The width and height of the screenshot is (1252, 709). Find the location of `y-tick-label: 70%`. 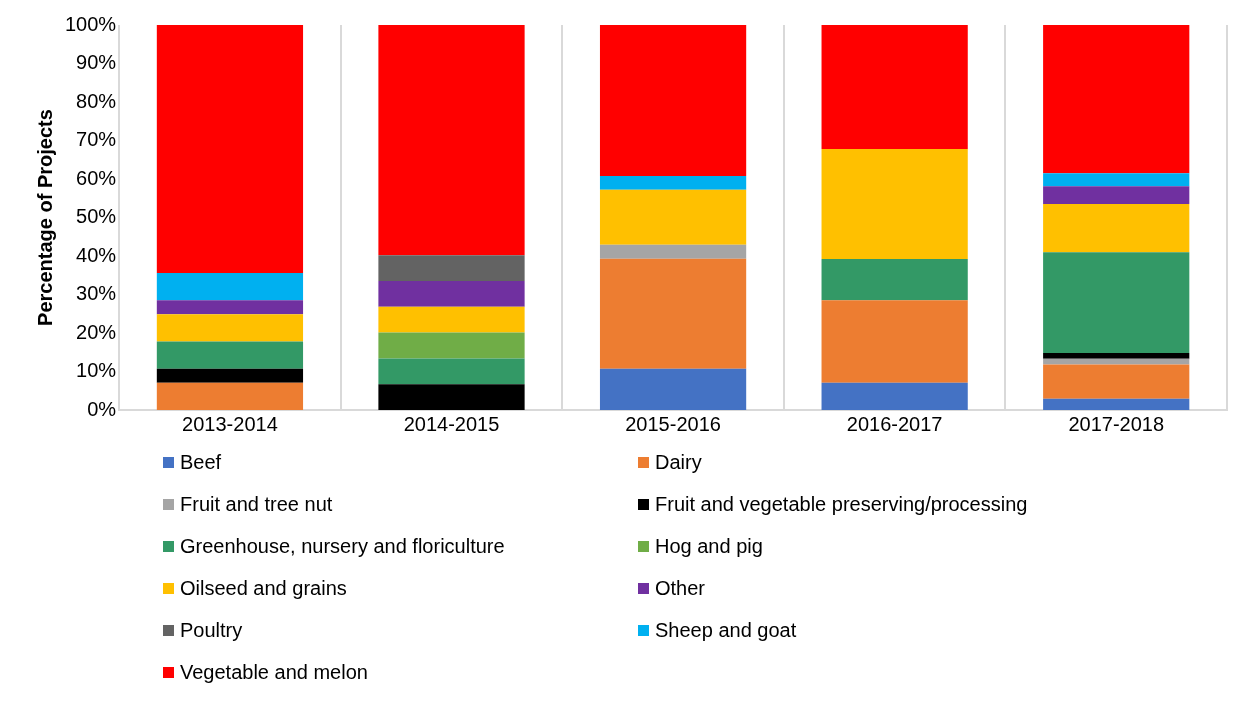

y-tick-label: 70% is located at coordinates (96, 139).